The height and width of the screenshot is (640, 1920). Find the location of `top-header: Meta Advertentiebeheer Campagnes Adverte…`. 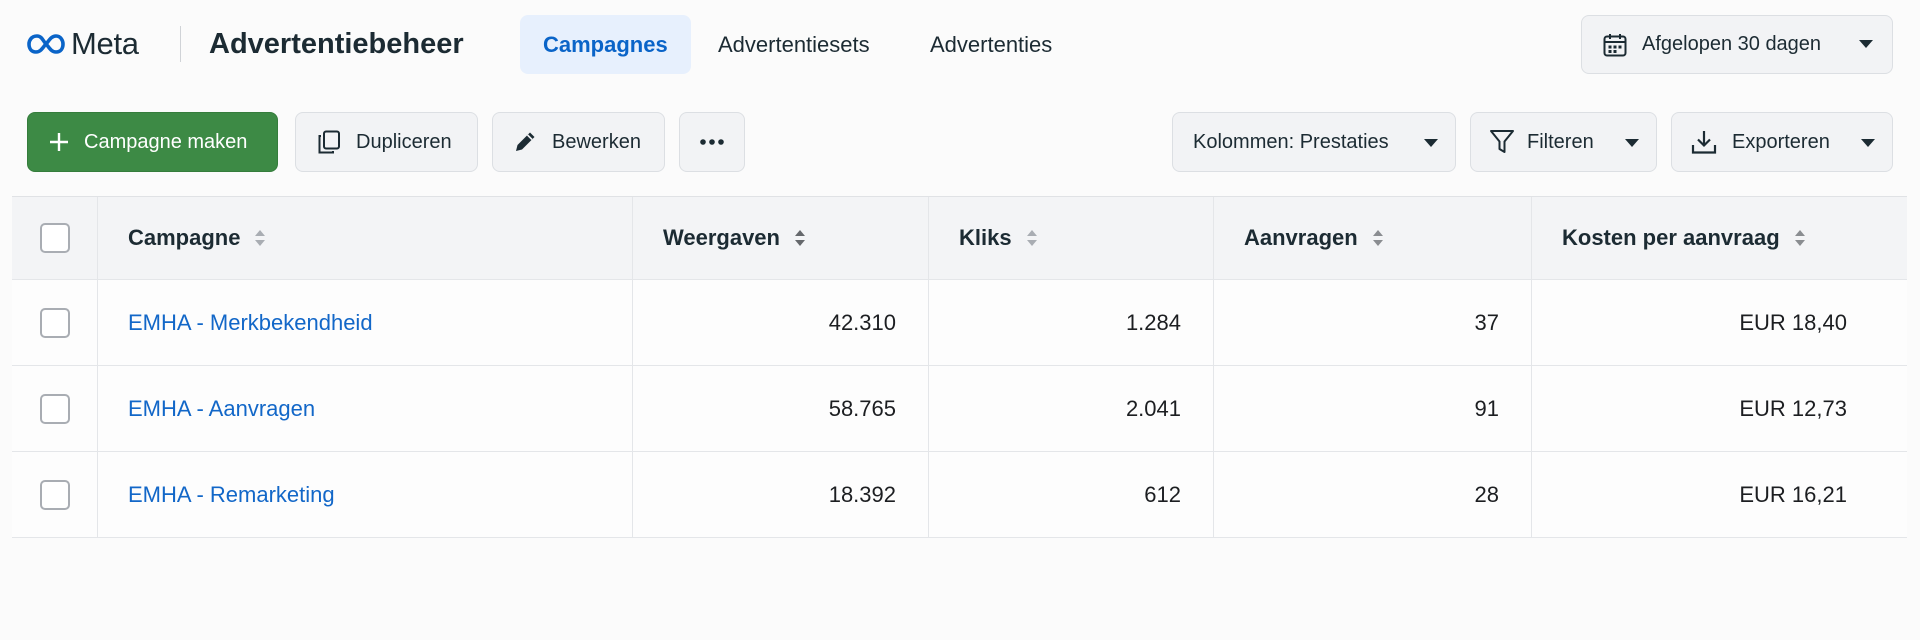

top-header: Meta Advertentiebeheer Campagnes Adverte… is located at coordinates (960, 44).